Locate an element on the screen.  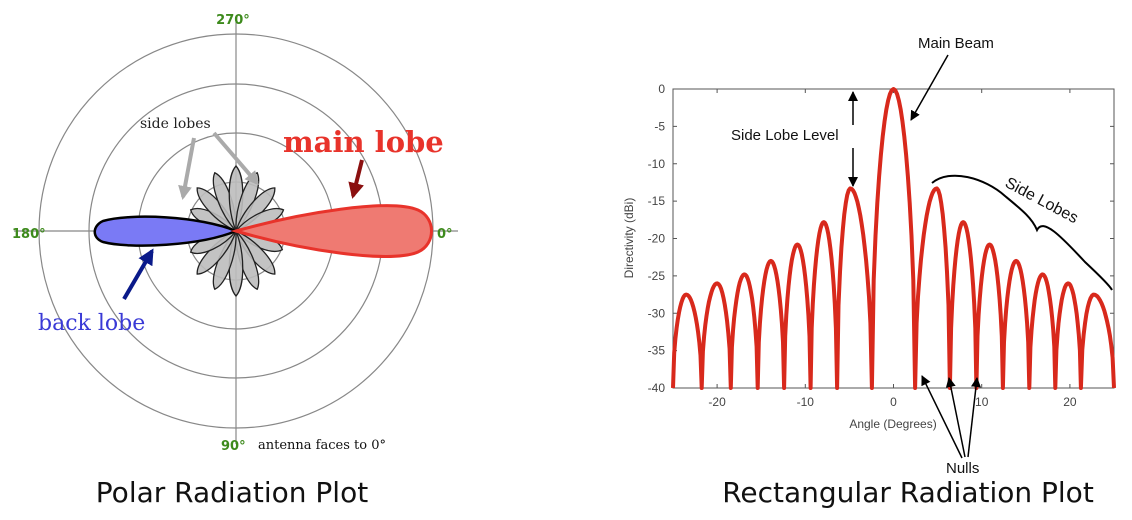
side-lobe-arrow-right is located at coordinates (235, 158).